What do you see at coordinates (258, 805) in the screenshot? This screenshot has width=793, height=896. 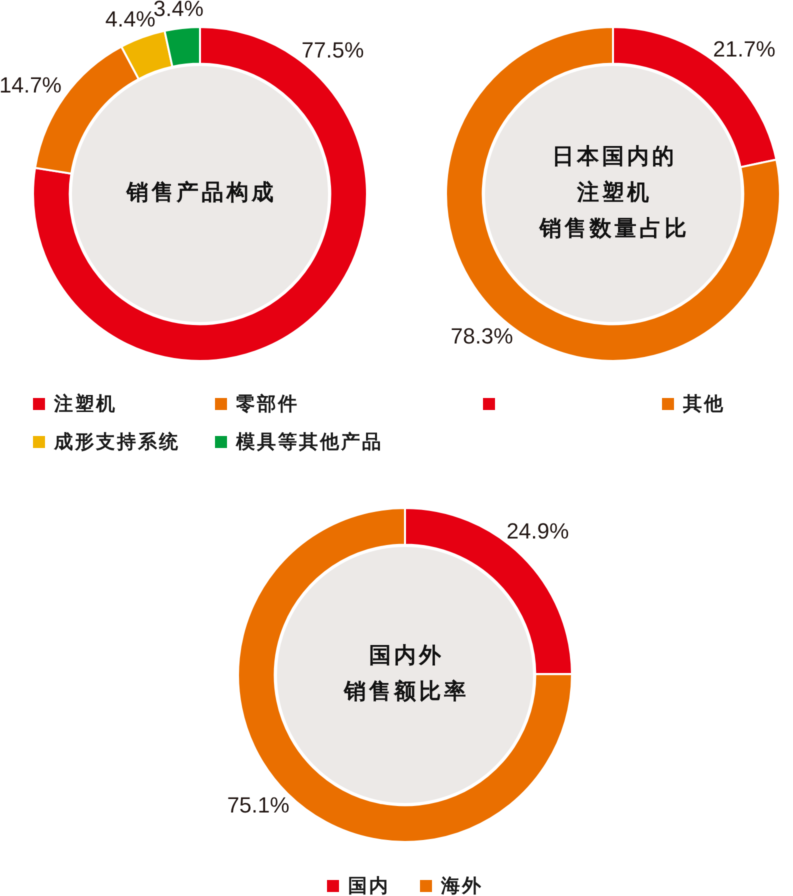 I see `data-label: 75.1%` at bounding box center [258, 805].